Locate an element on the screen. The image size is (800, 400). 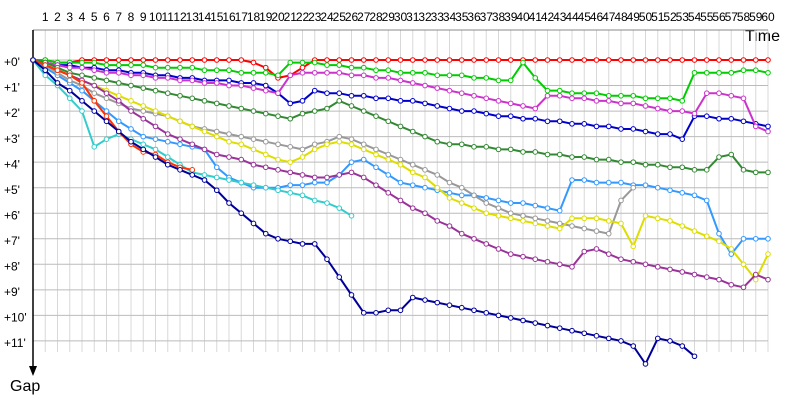
x-tick-label: 42 is located at coordinates (548, 17).